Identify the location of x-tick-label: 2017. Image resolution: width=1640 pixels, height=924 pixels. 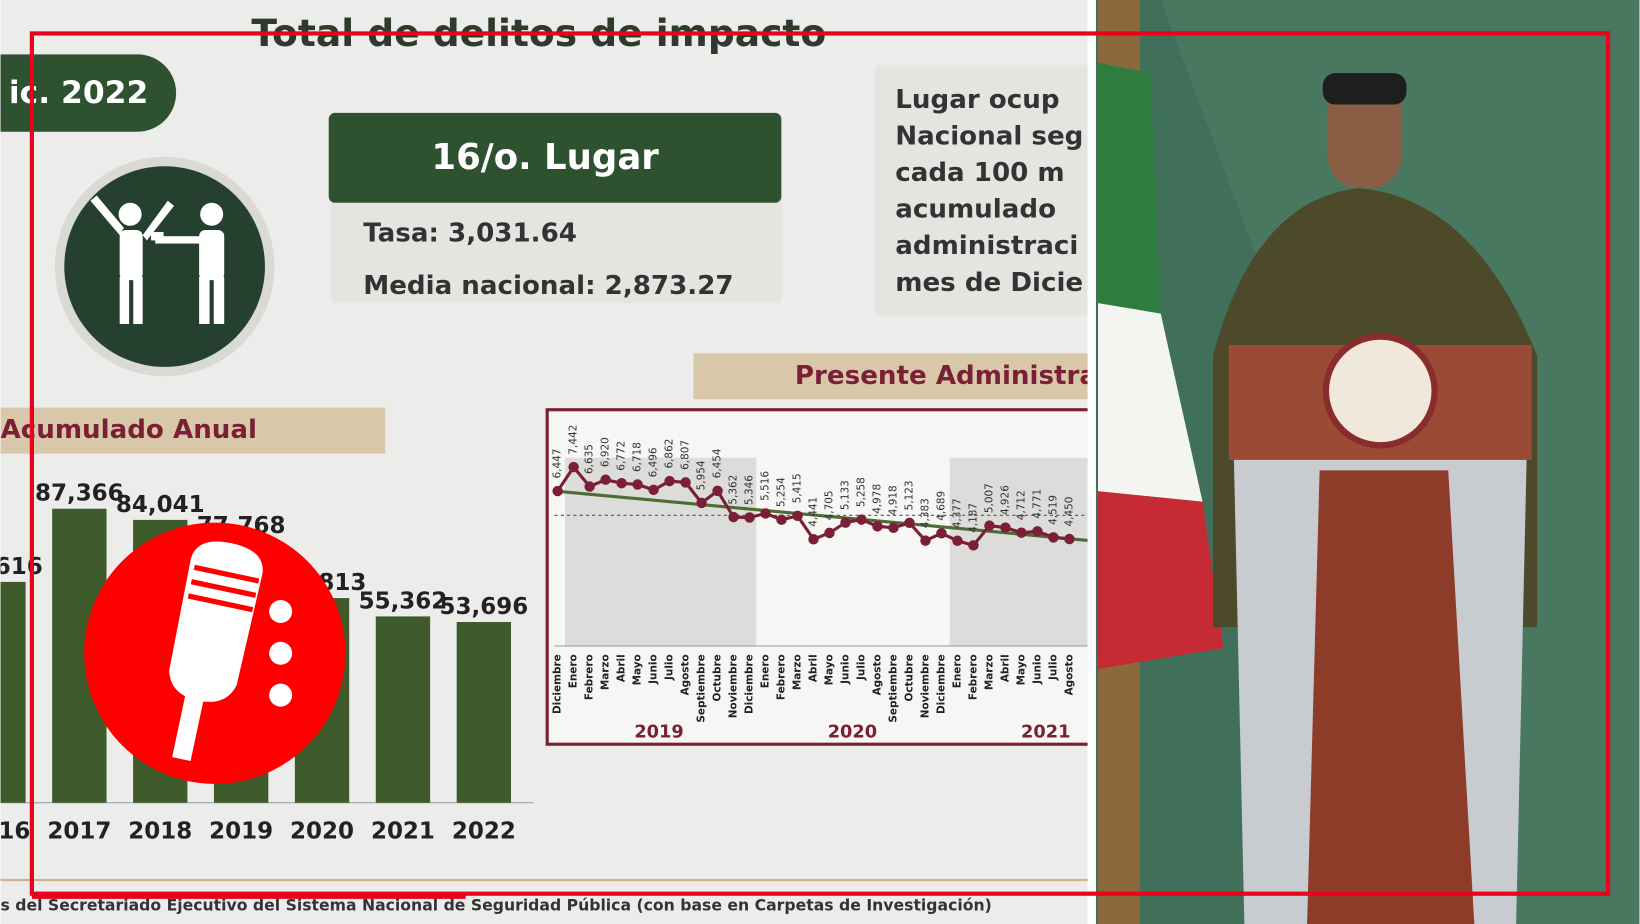
(79, 832).